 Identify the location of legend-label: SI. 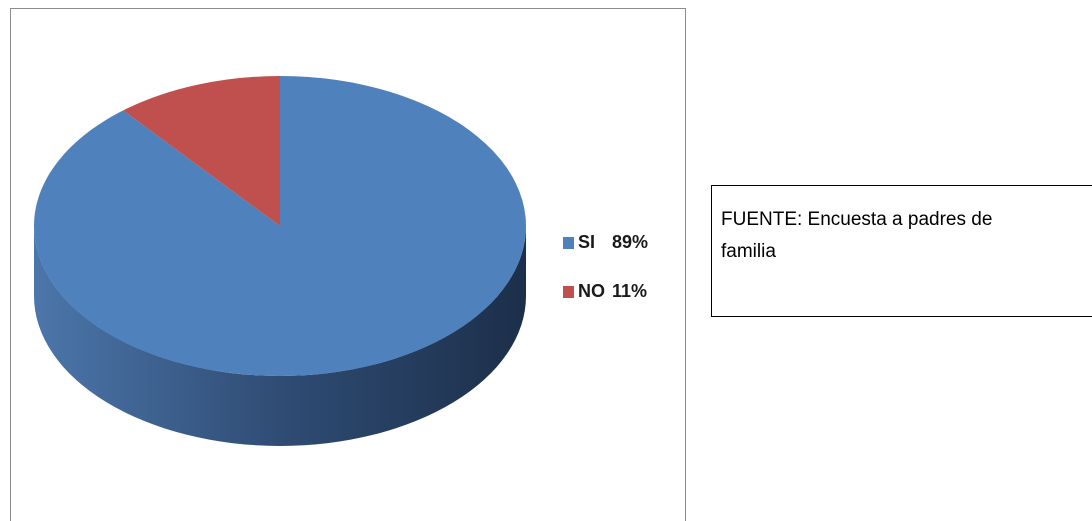
(586, 242).